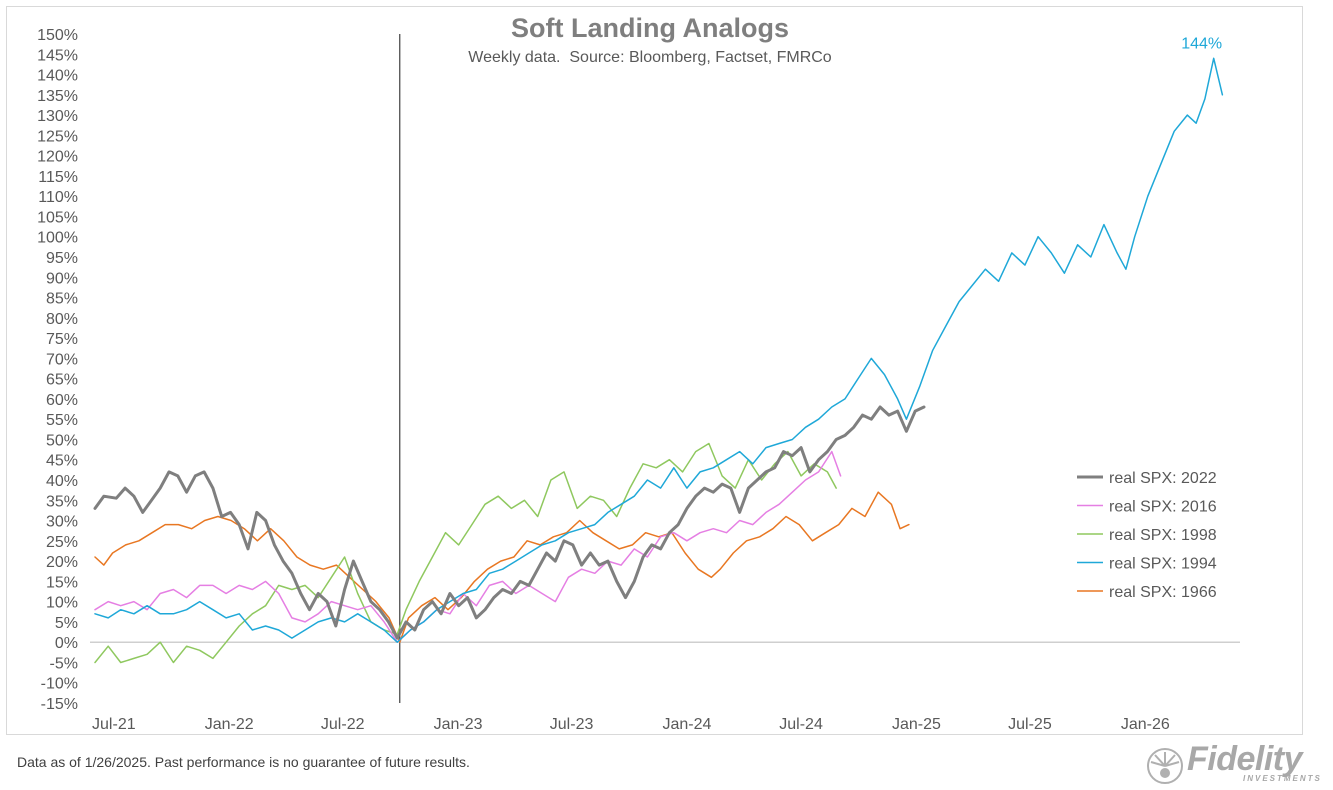  Describe the element at coordinates (62, 440) in the screenshot. I see `y-tick-label: 50%` at that location.